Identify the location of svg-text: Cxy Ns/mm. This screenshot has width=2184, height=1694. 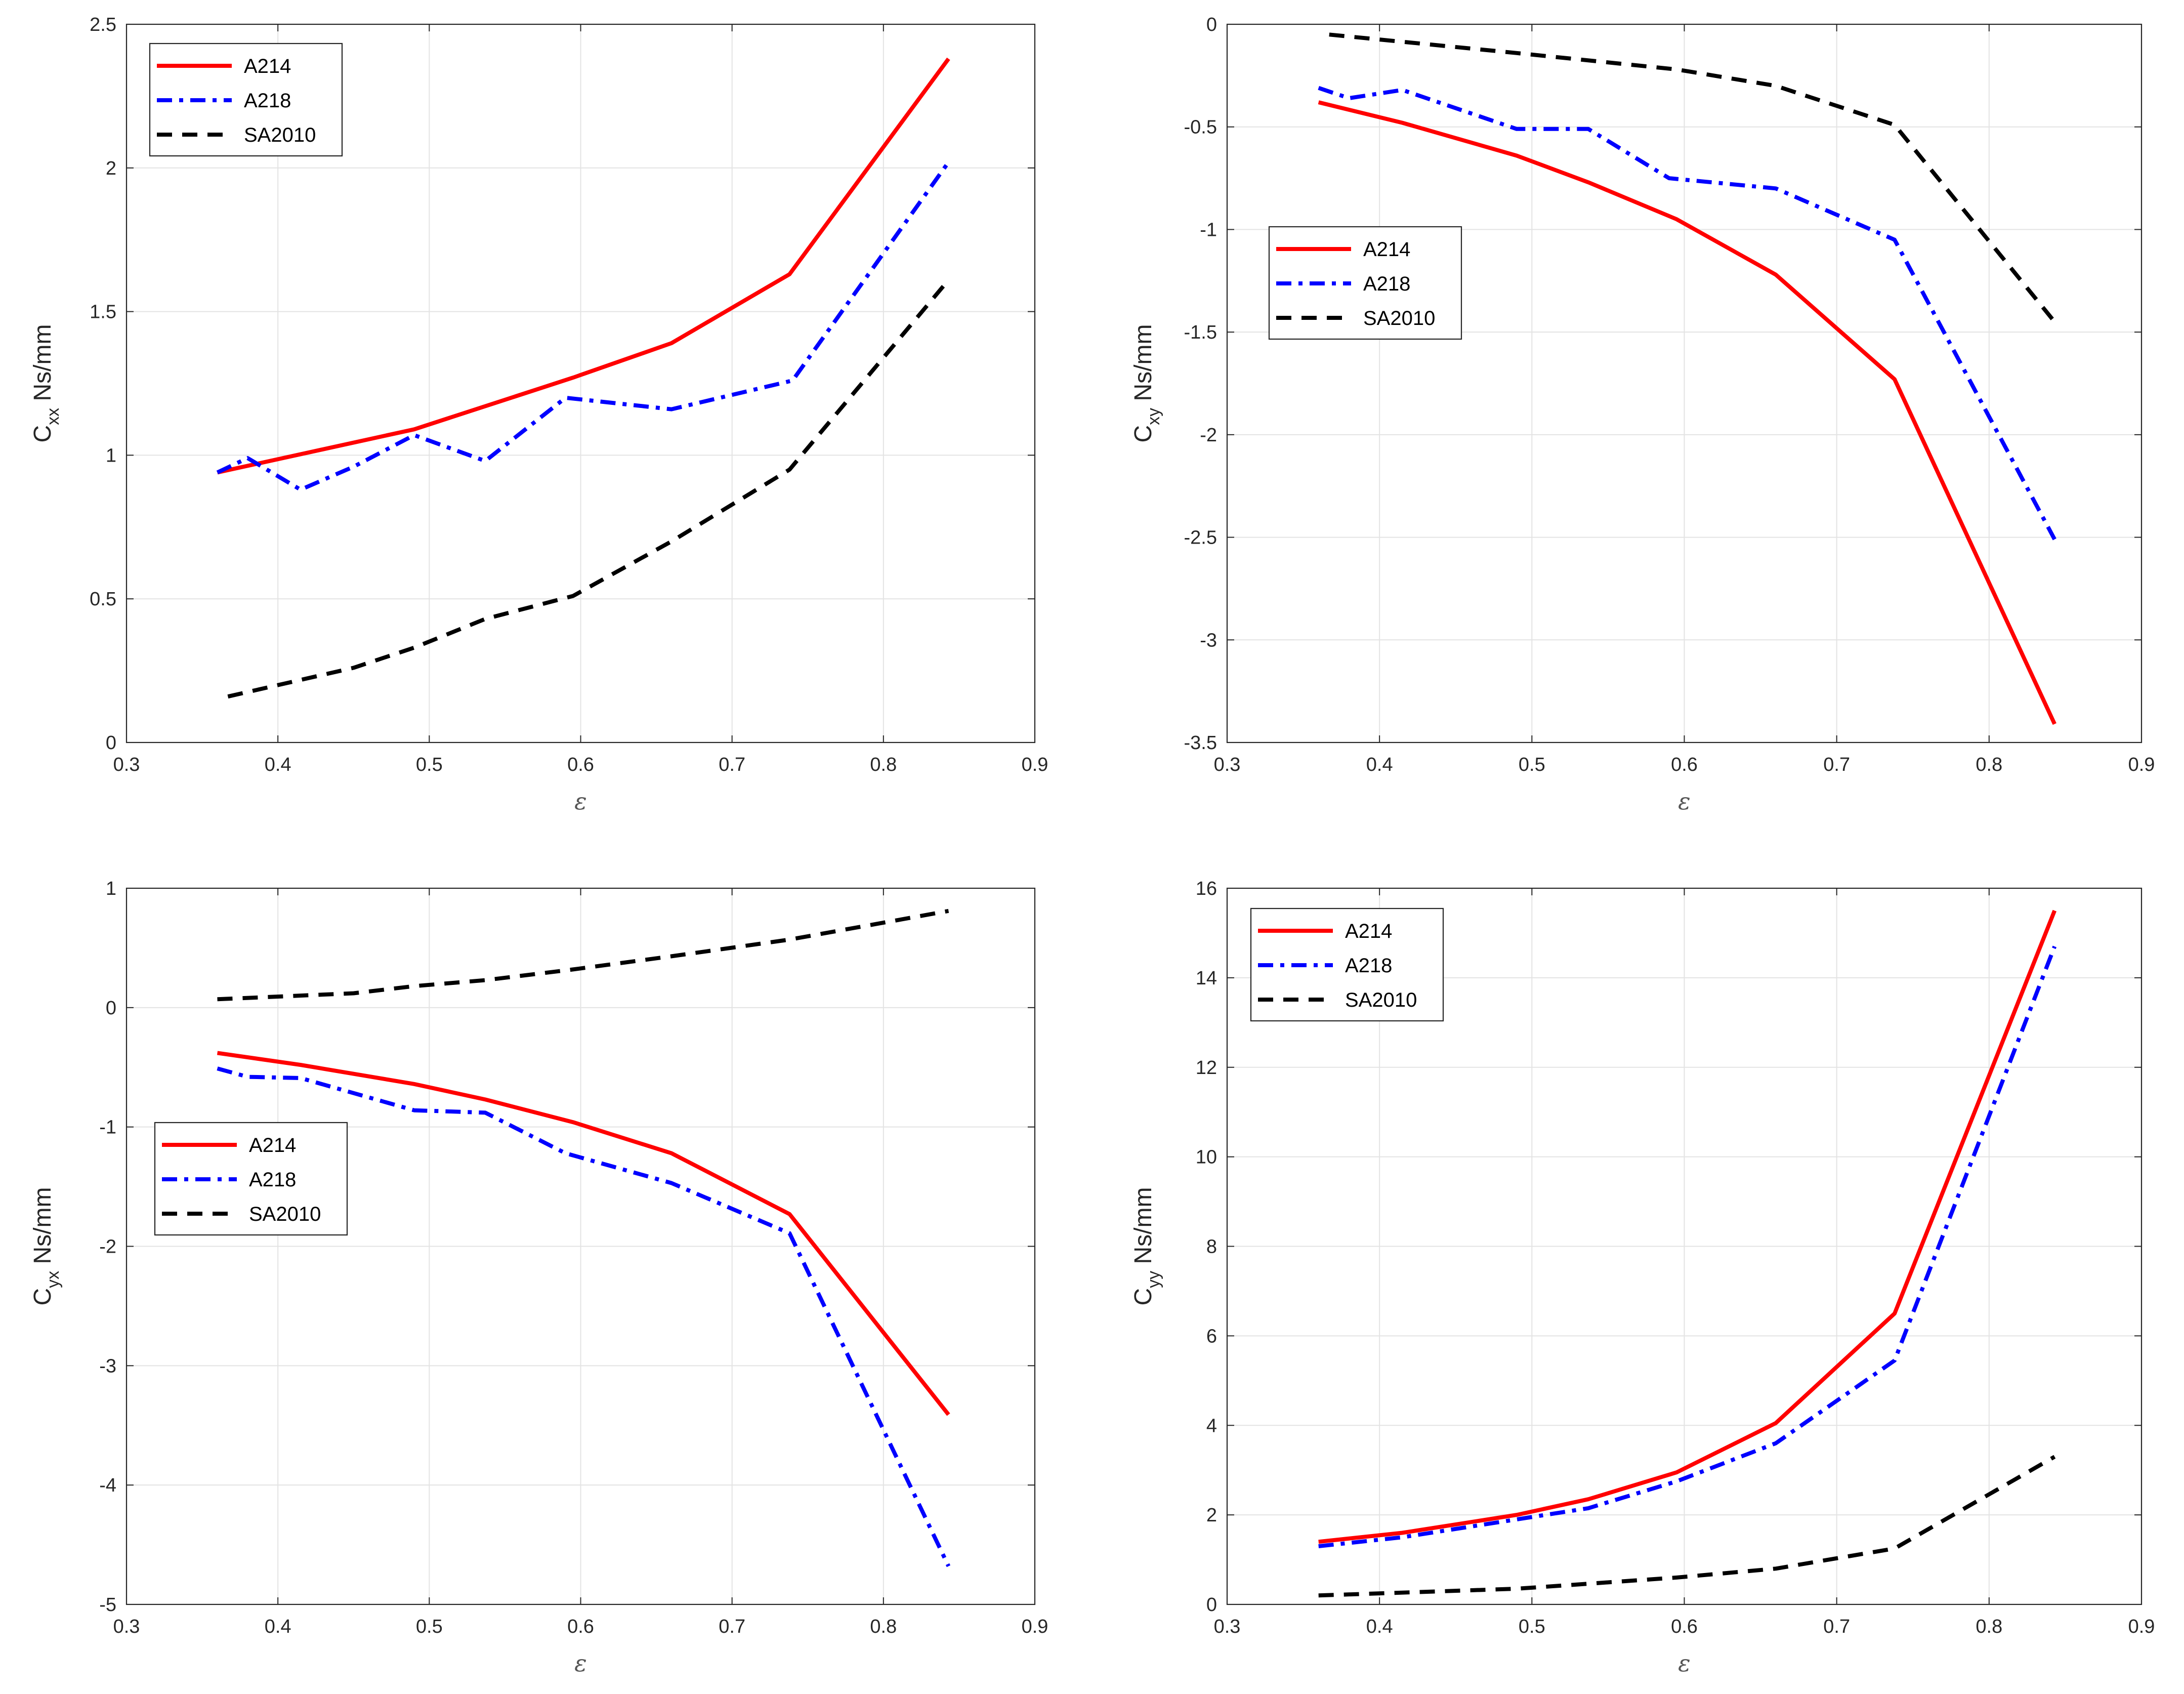
(1146, 383).